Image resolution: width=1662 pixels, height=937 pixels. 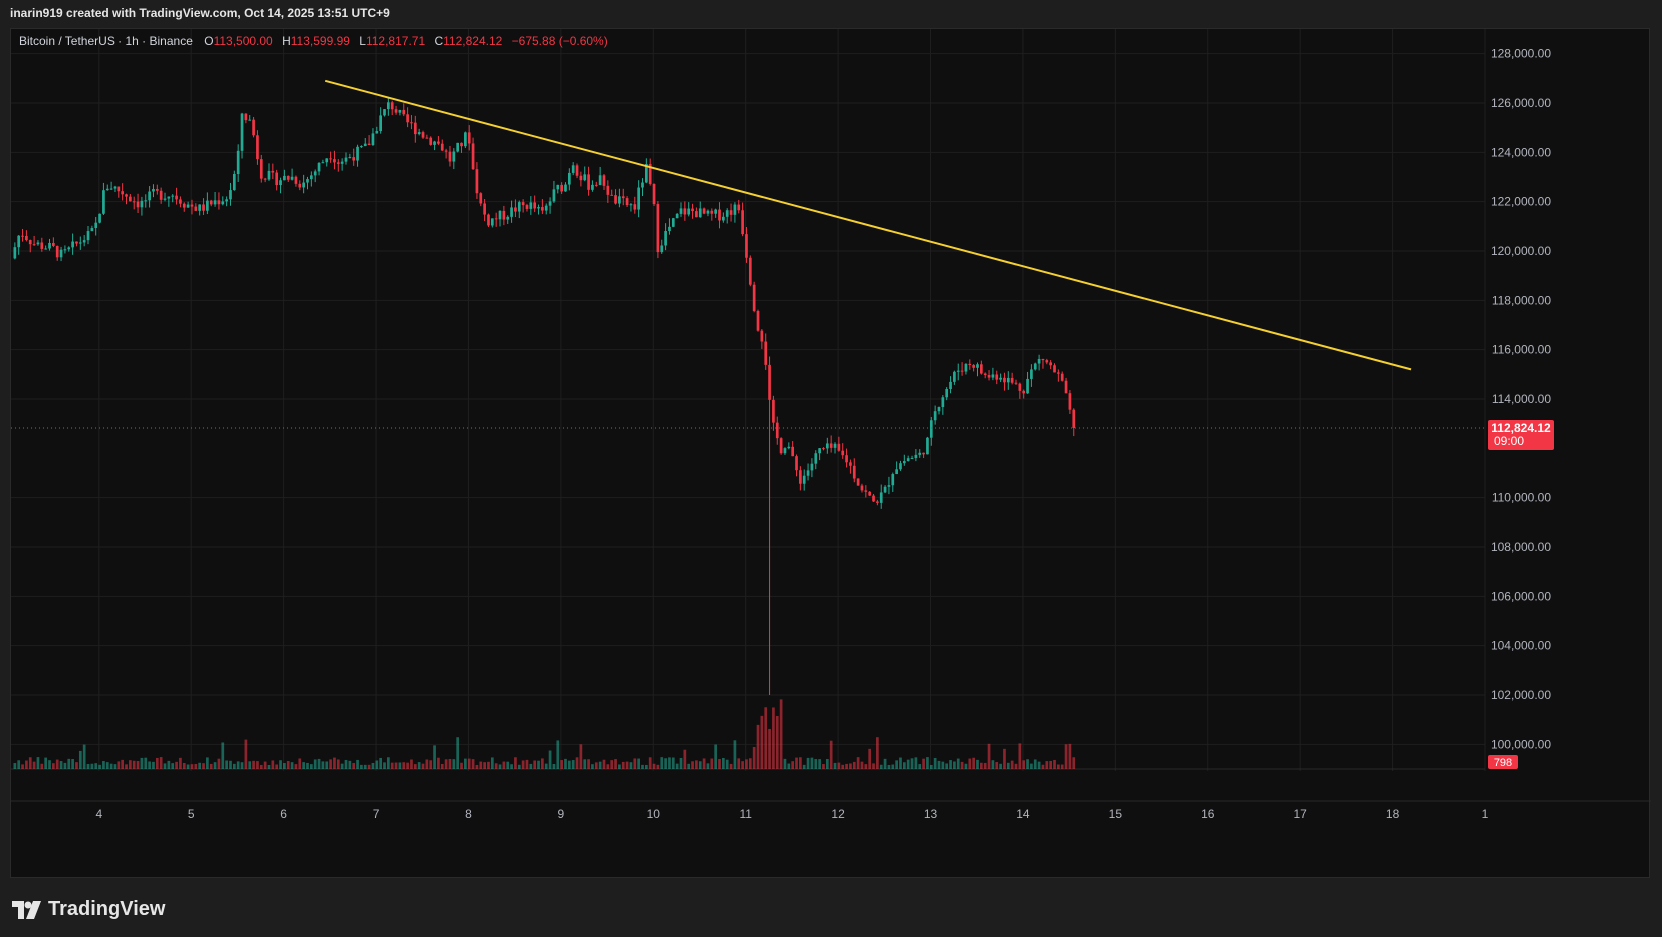 I want to click on y-tick-label: 102,000.00, so click(x=1521, y=695).